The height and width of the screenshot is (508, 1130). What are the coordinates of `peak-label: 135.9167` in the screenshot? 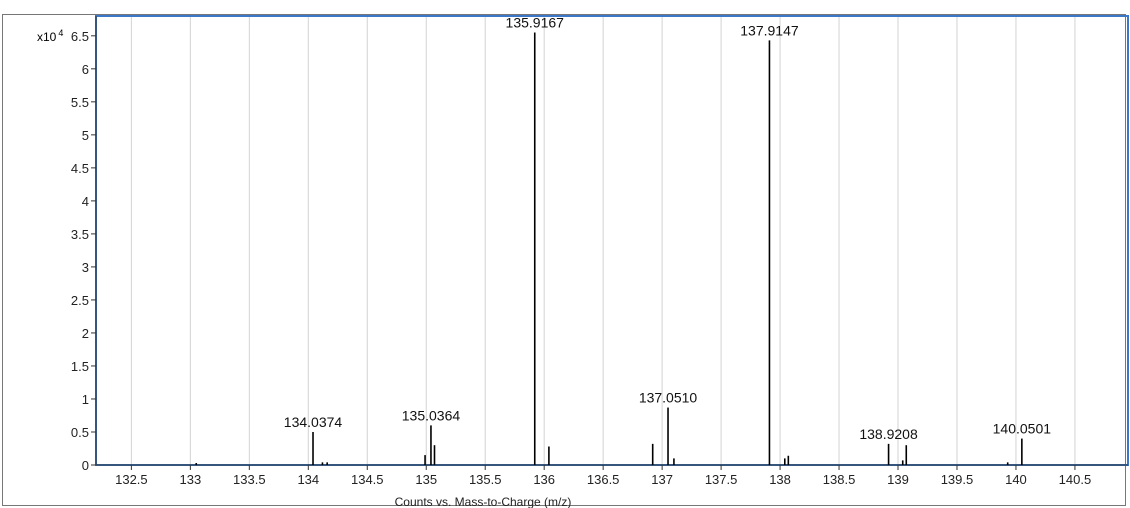 It's located at (535, 23).